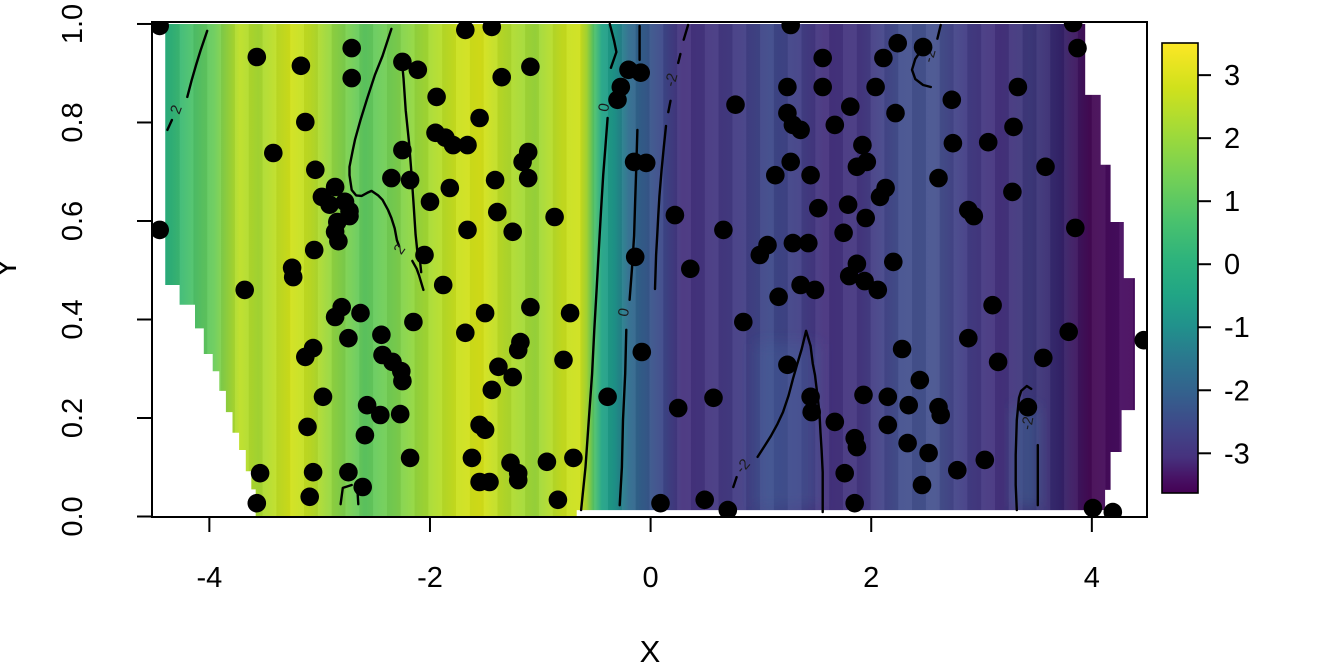 The image size is (1344, 672). I want to click on x-tick-label: -4, so click(209, 578).